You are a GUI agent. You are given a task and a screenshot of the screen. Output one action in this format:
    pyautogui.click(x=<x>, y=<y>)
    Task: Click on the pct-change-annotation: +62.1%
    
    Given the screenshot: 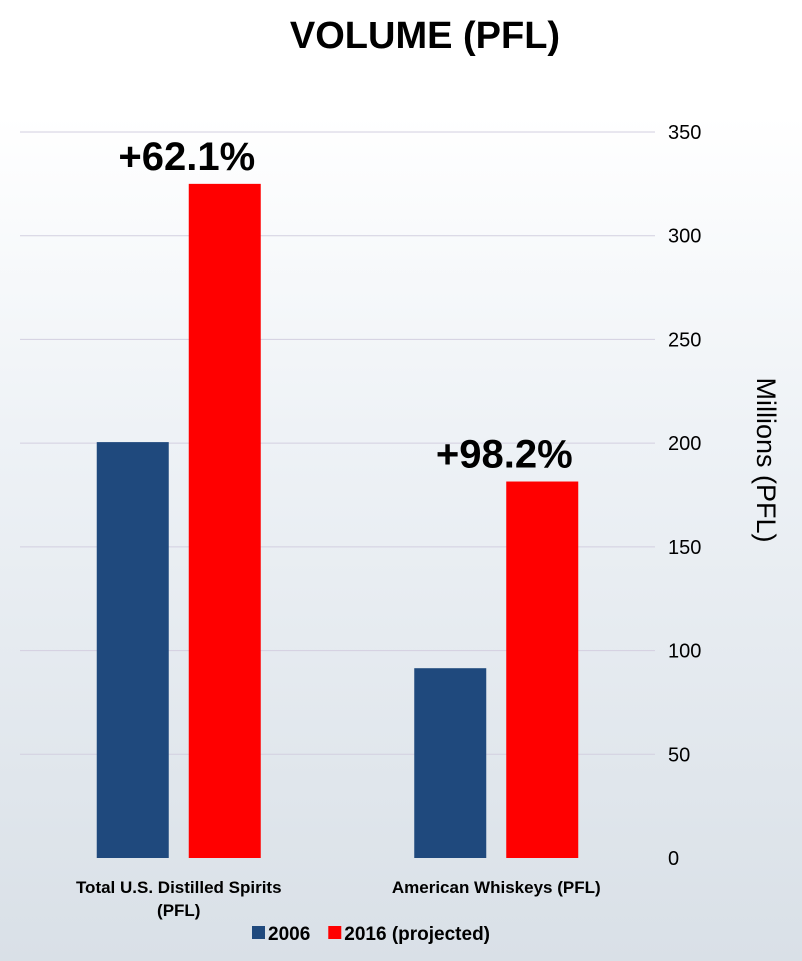 What is the action you would take?
    pyautogui.click(x=186, y=157)
    